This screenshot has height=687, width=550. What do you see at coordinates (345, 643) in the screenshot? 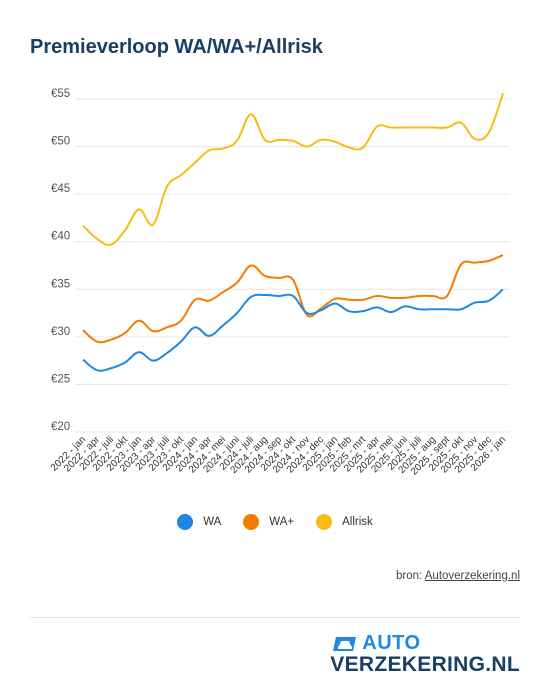
I see `car-shield-icon` at bounding box center [345, 643].